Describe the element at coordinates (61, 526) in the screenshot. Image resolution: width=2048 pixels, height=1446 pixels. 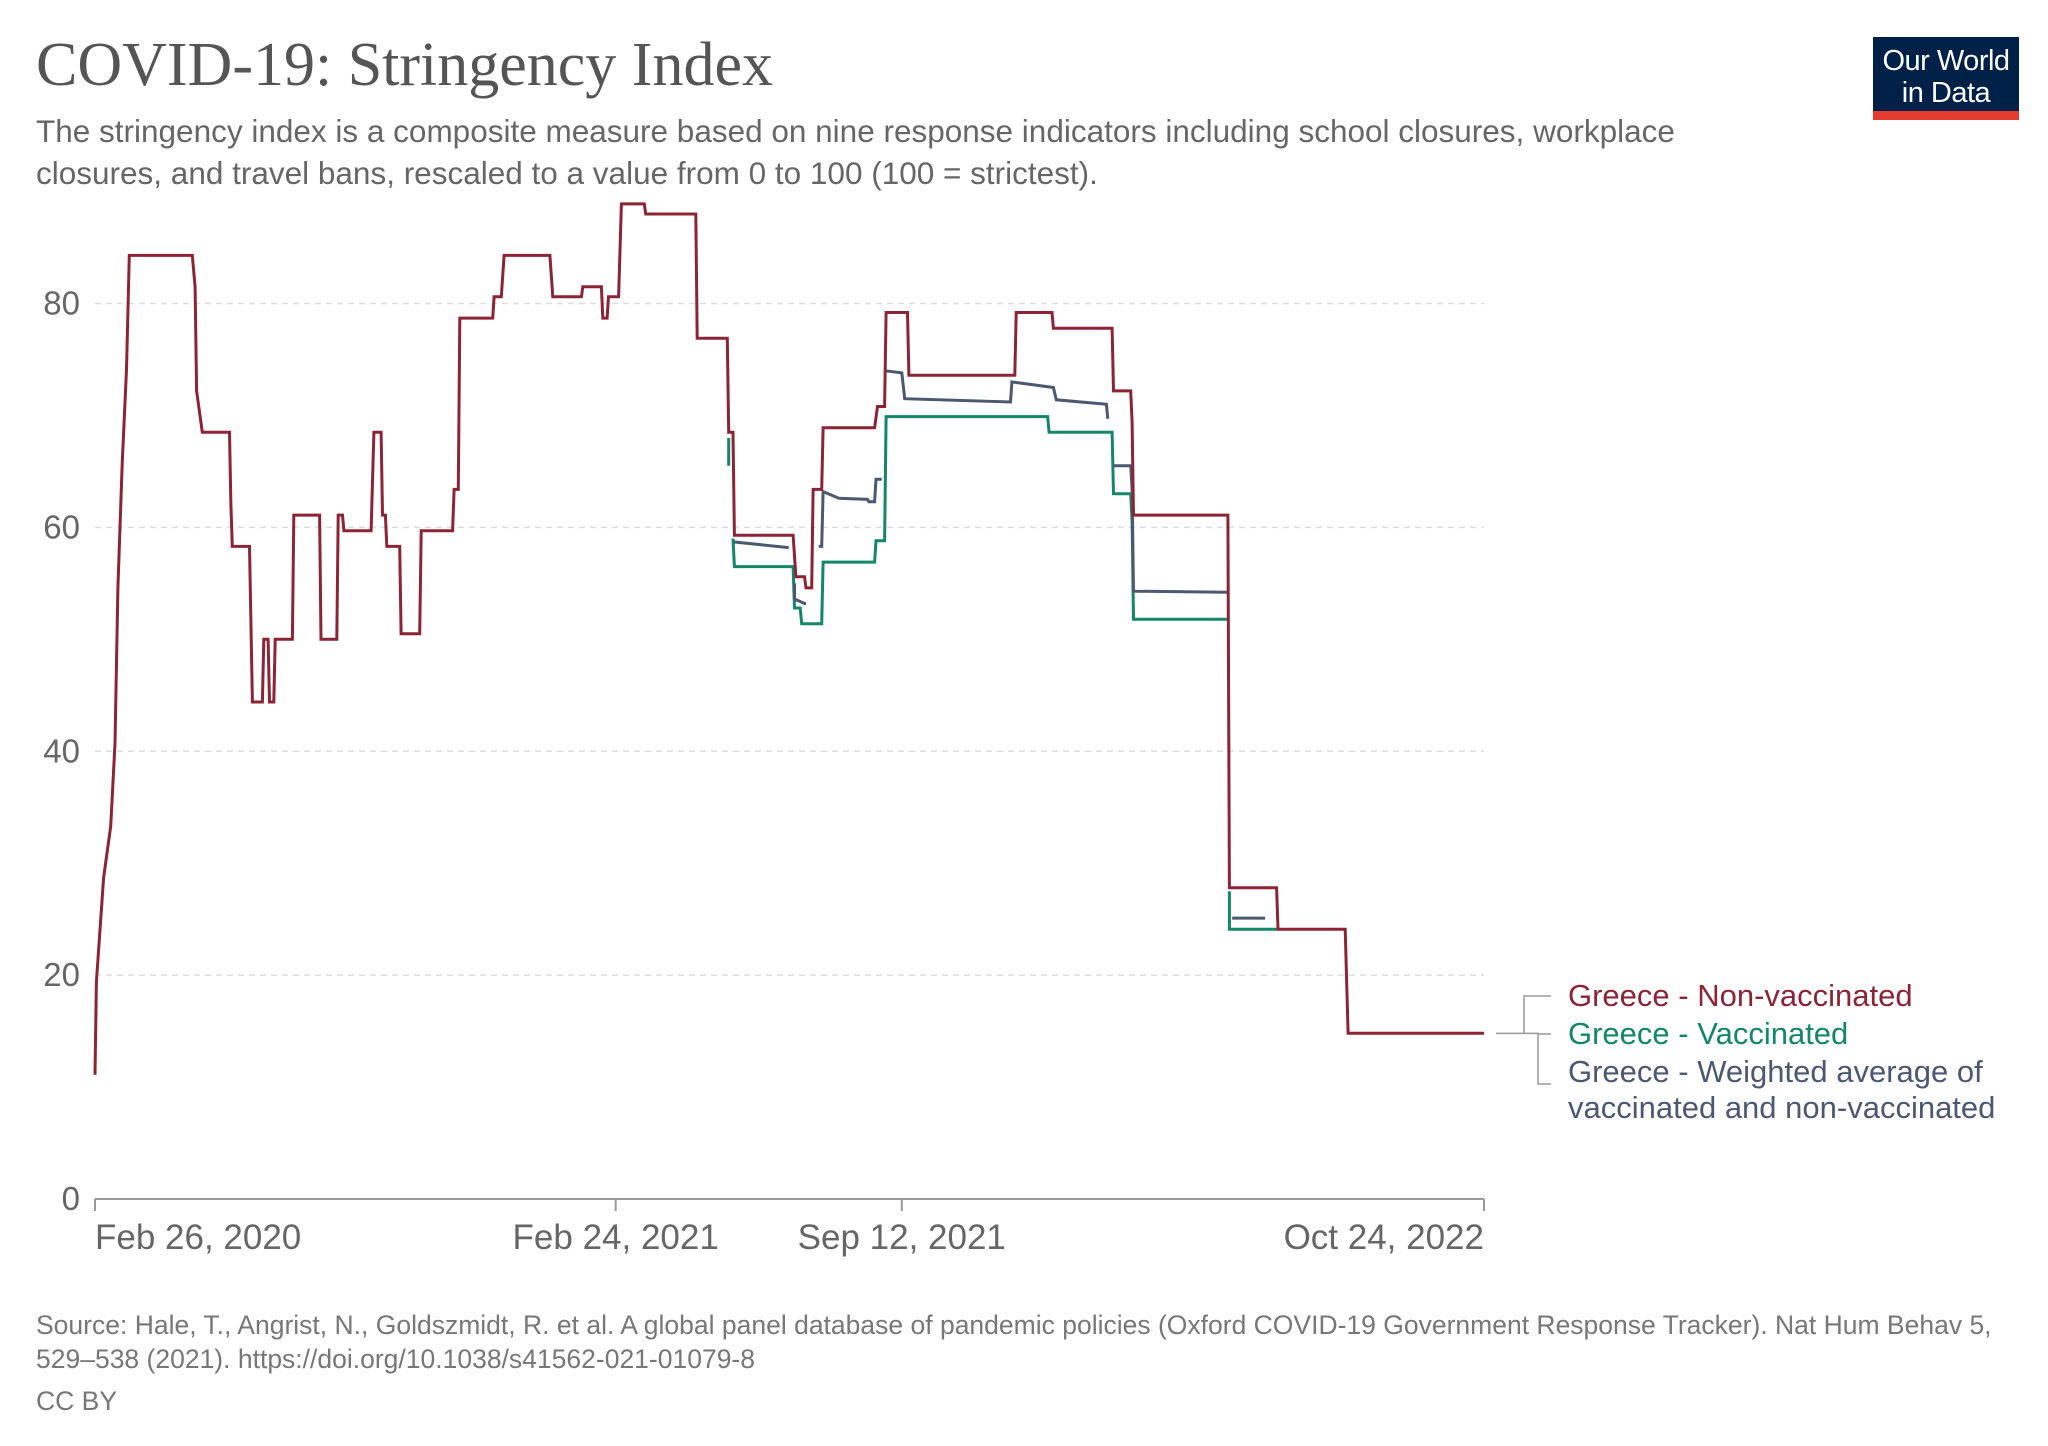
I see `y-tick-label: 60` at that location.